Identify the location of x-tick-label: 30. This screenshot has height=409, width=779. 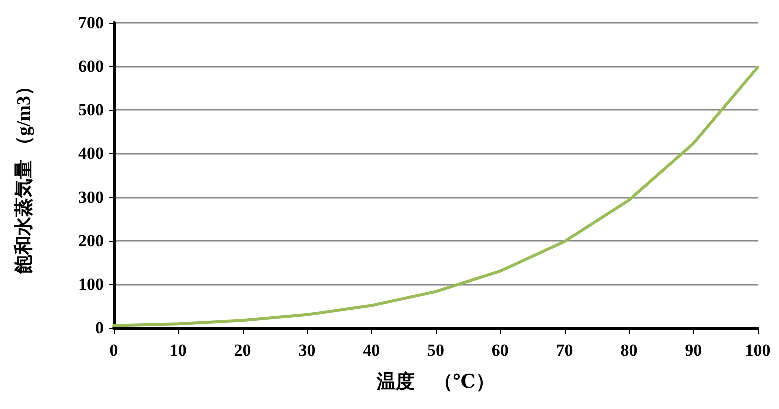
(307, 350).